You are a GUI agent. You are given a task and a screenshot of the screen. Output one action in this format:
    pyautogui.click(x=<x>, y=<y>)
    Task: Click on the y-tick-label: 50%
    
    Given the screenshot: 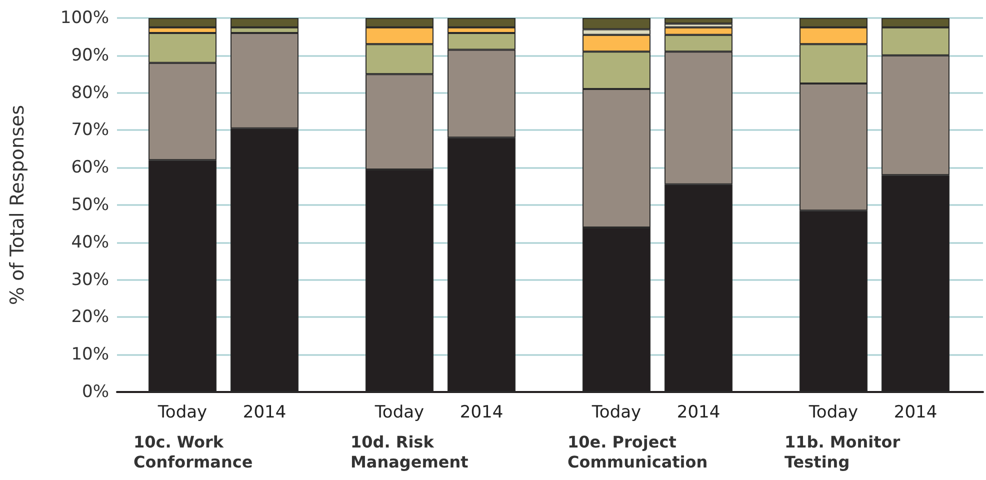 What is the action you would take?
    pyautogui.click(x=90, y=205)
    